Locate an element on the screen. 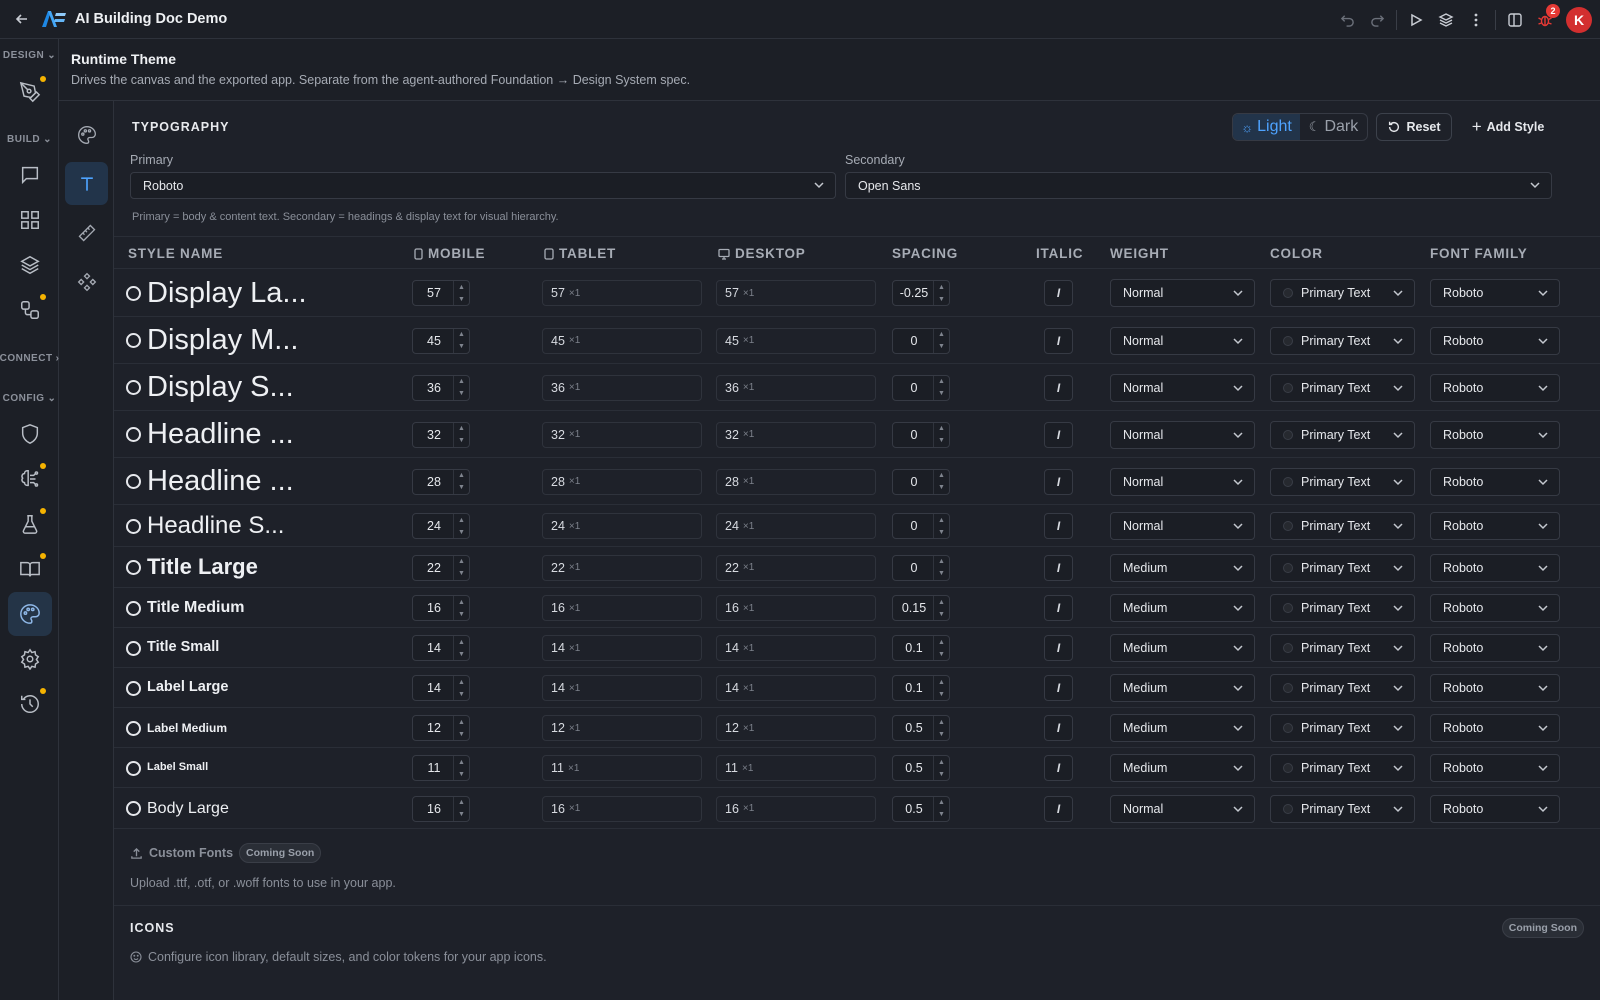 This screenshot has width=1600, height=1000. add-style-button: + Add Style is located at coordinates (1508, 126).